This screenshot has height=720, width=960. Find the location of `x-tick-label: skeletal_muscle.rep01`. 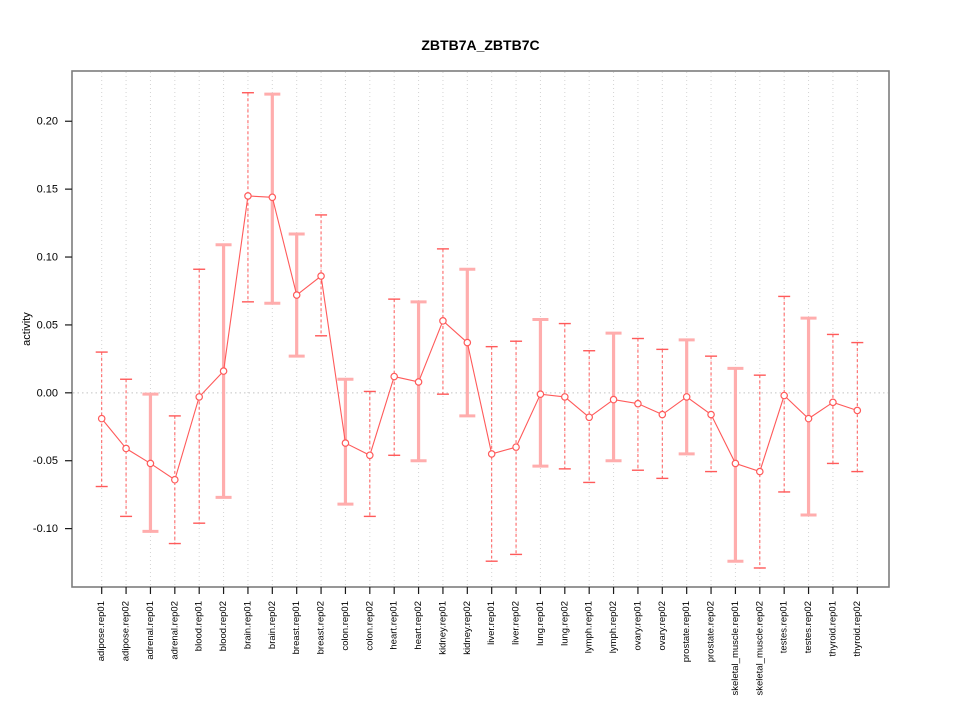

x-tick-label: skeletal_muscle.rep01 is located at coordinates (735, 648).